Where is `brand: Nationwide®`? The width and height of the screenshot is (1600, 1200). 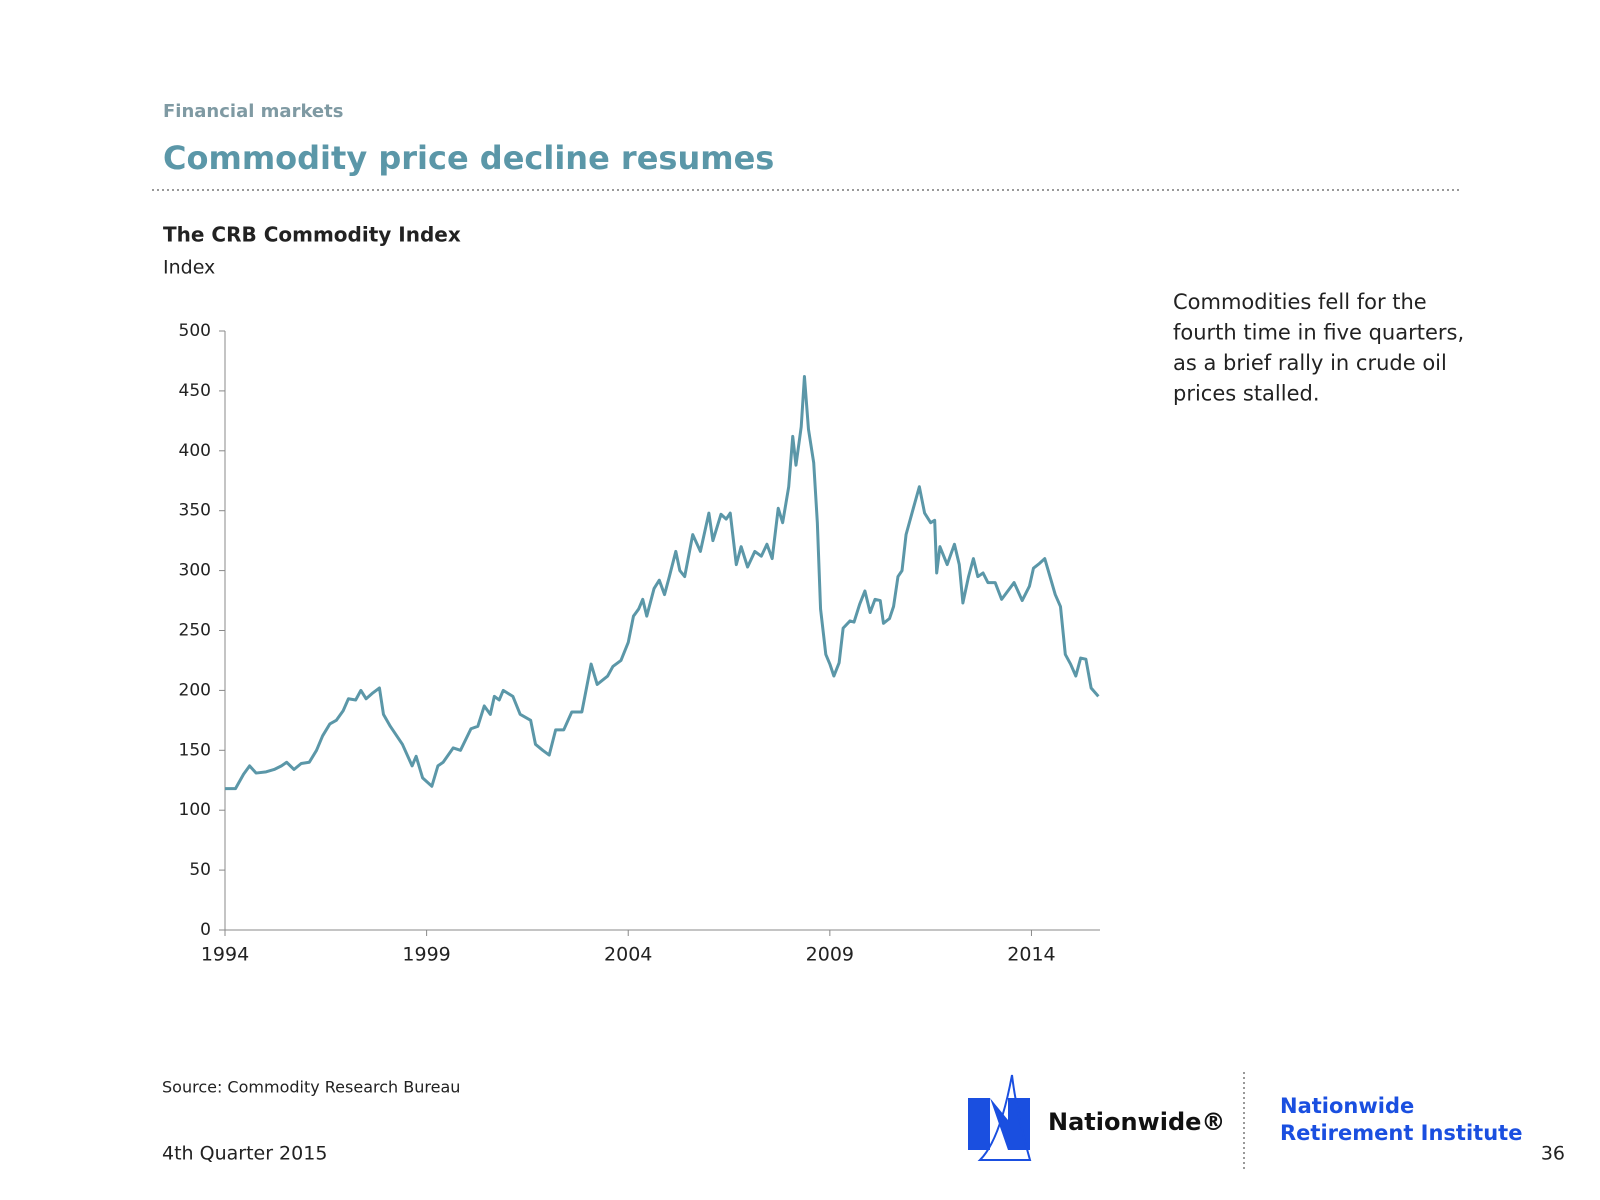 brand: Nationwide® is located at coordinates (1136, 1122).